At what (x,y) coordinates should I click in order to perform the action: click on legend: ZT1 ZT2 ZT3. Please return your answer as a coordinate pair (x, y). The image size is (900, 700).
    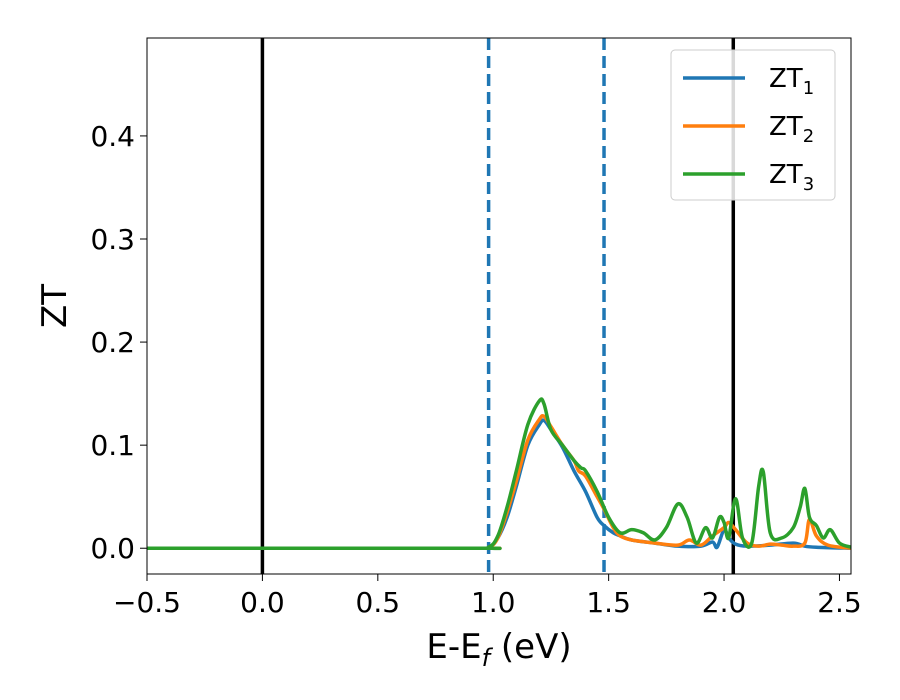
    Looking at the image, I should click on (753, 125).